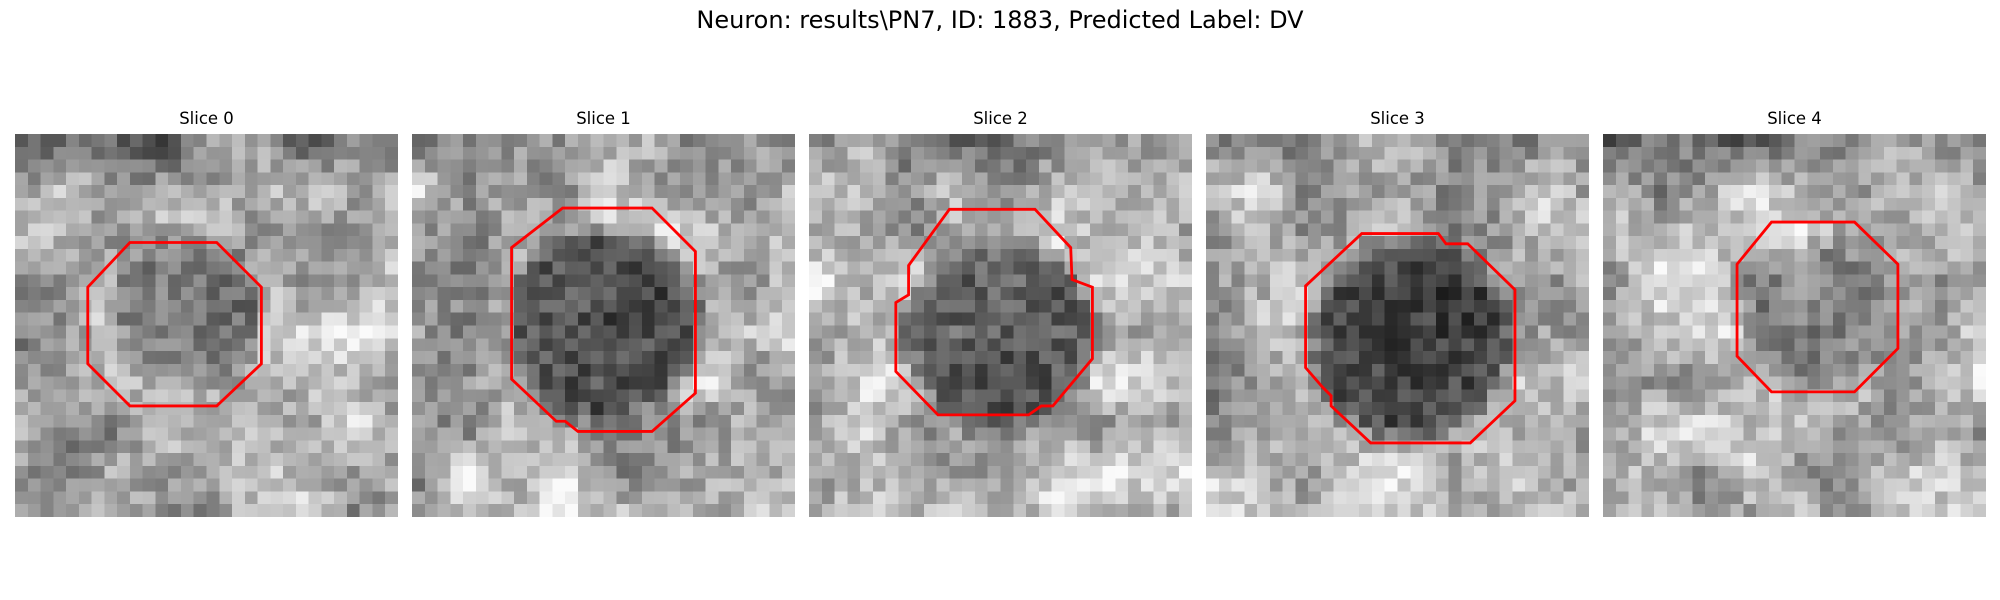 The height and width of the screenshot is (600, 2000). What do you see at coordinates (1397, 118) in the screenshot?
I see `slice-title: Slice 3` at bounding box center [1397, 118].